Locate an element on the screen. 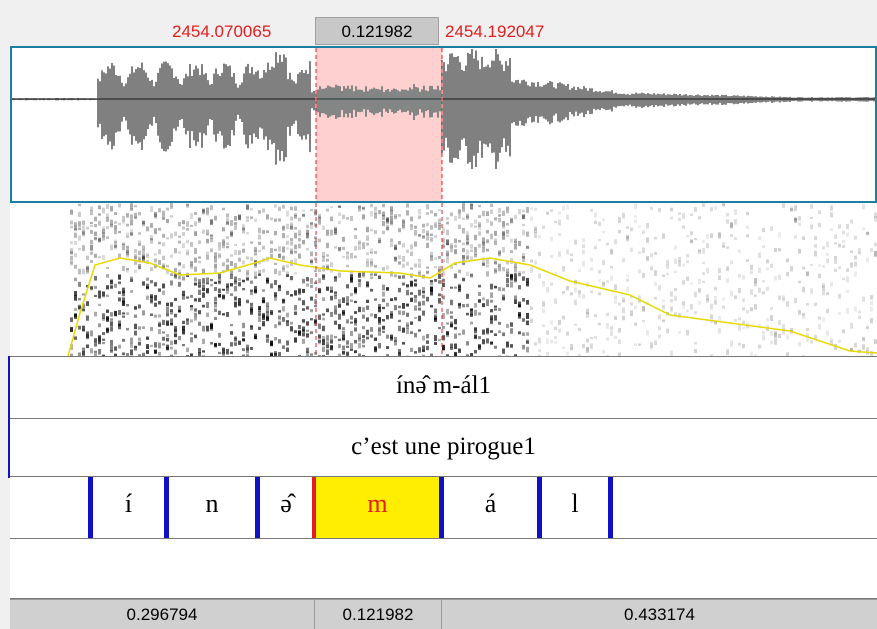  phone-tier: í n ə̂ m á l is located at coordinates (443, 507).